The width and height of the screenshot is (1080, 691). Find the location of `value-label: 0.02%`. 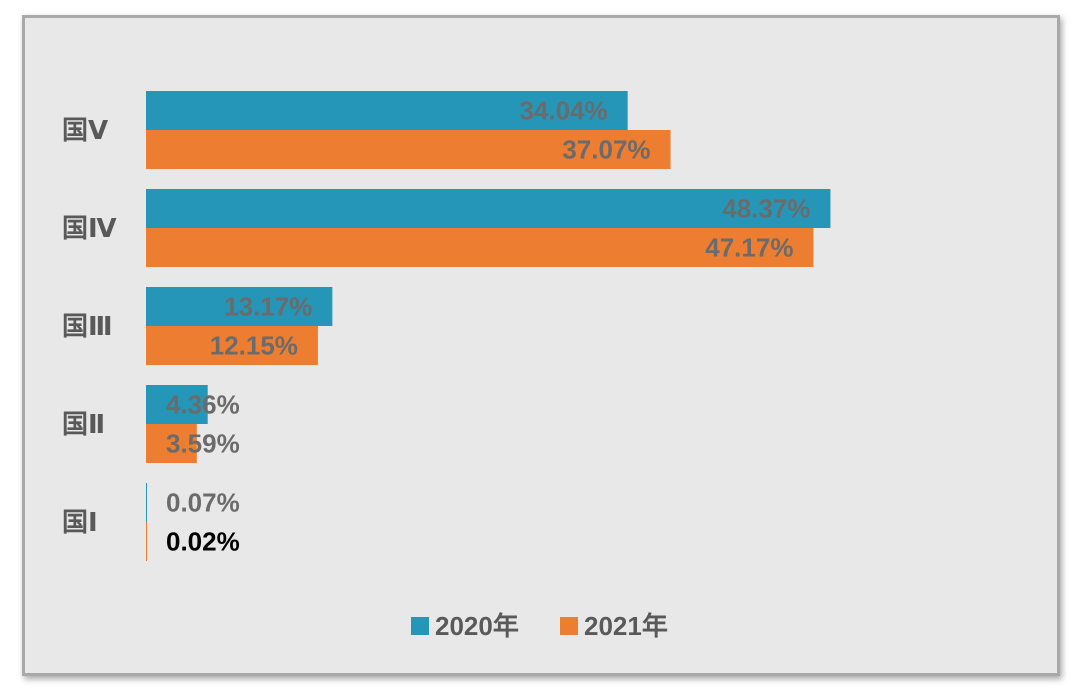

value-label: 0.02% is located at coordinates (203, 542).